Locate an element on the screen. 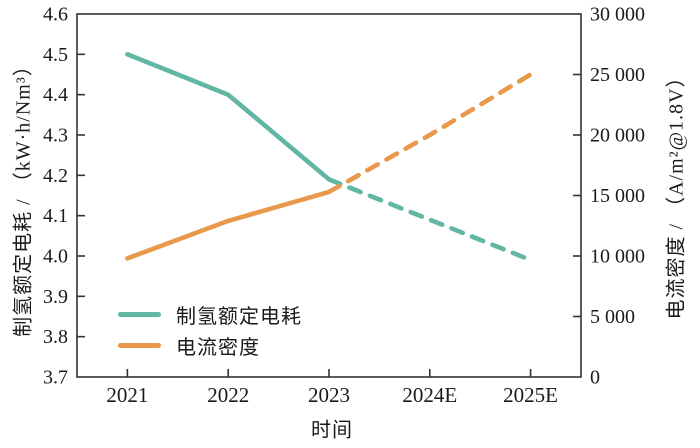 The image size is (700, 448). legend-item-power-consumption: 制氢额定电耗 is located at coordinates (210, 314).